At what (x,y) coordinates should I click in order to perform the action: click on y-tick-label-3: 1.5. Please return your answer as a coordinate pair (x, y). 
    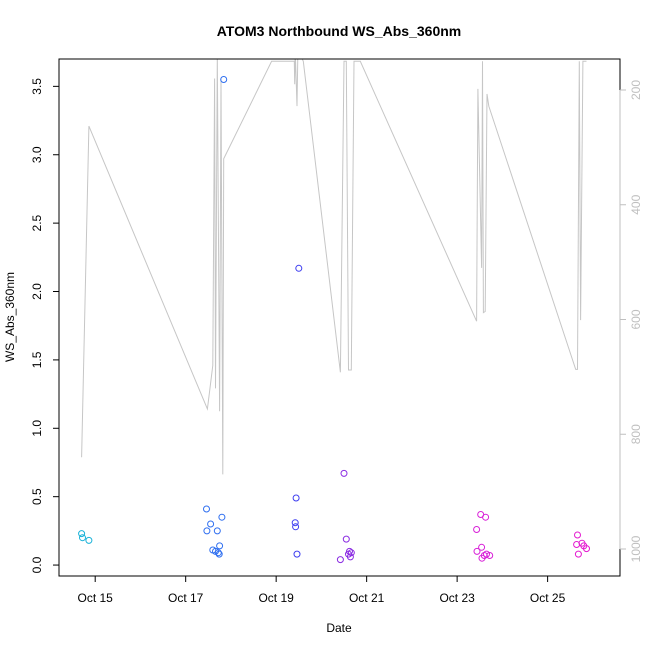
    Looking at the image, I should click on (37, 359).